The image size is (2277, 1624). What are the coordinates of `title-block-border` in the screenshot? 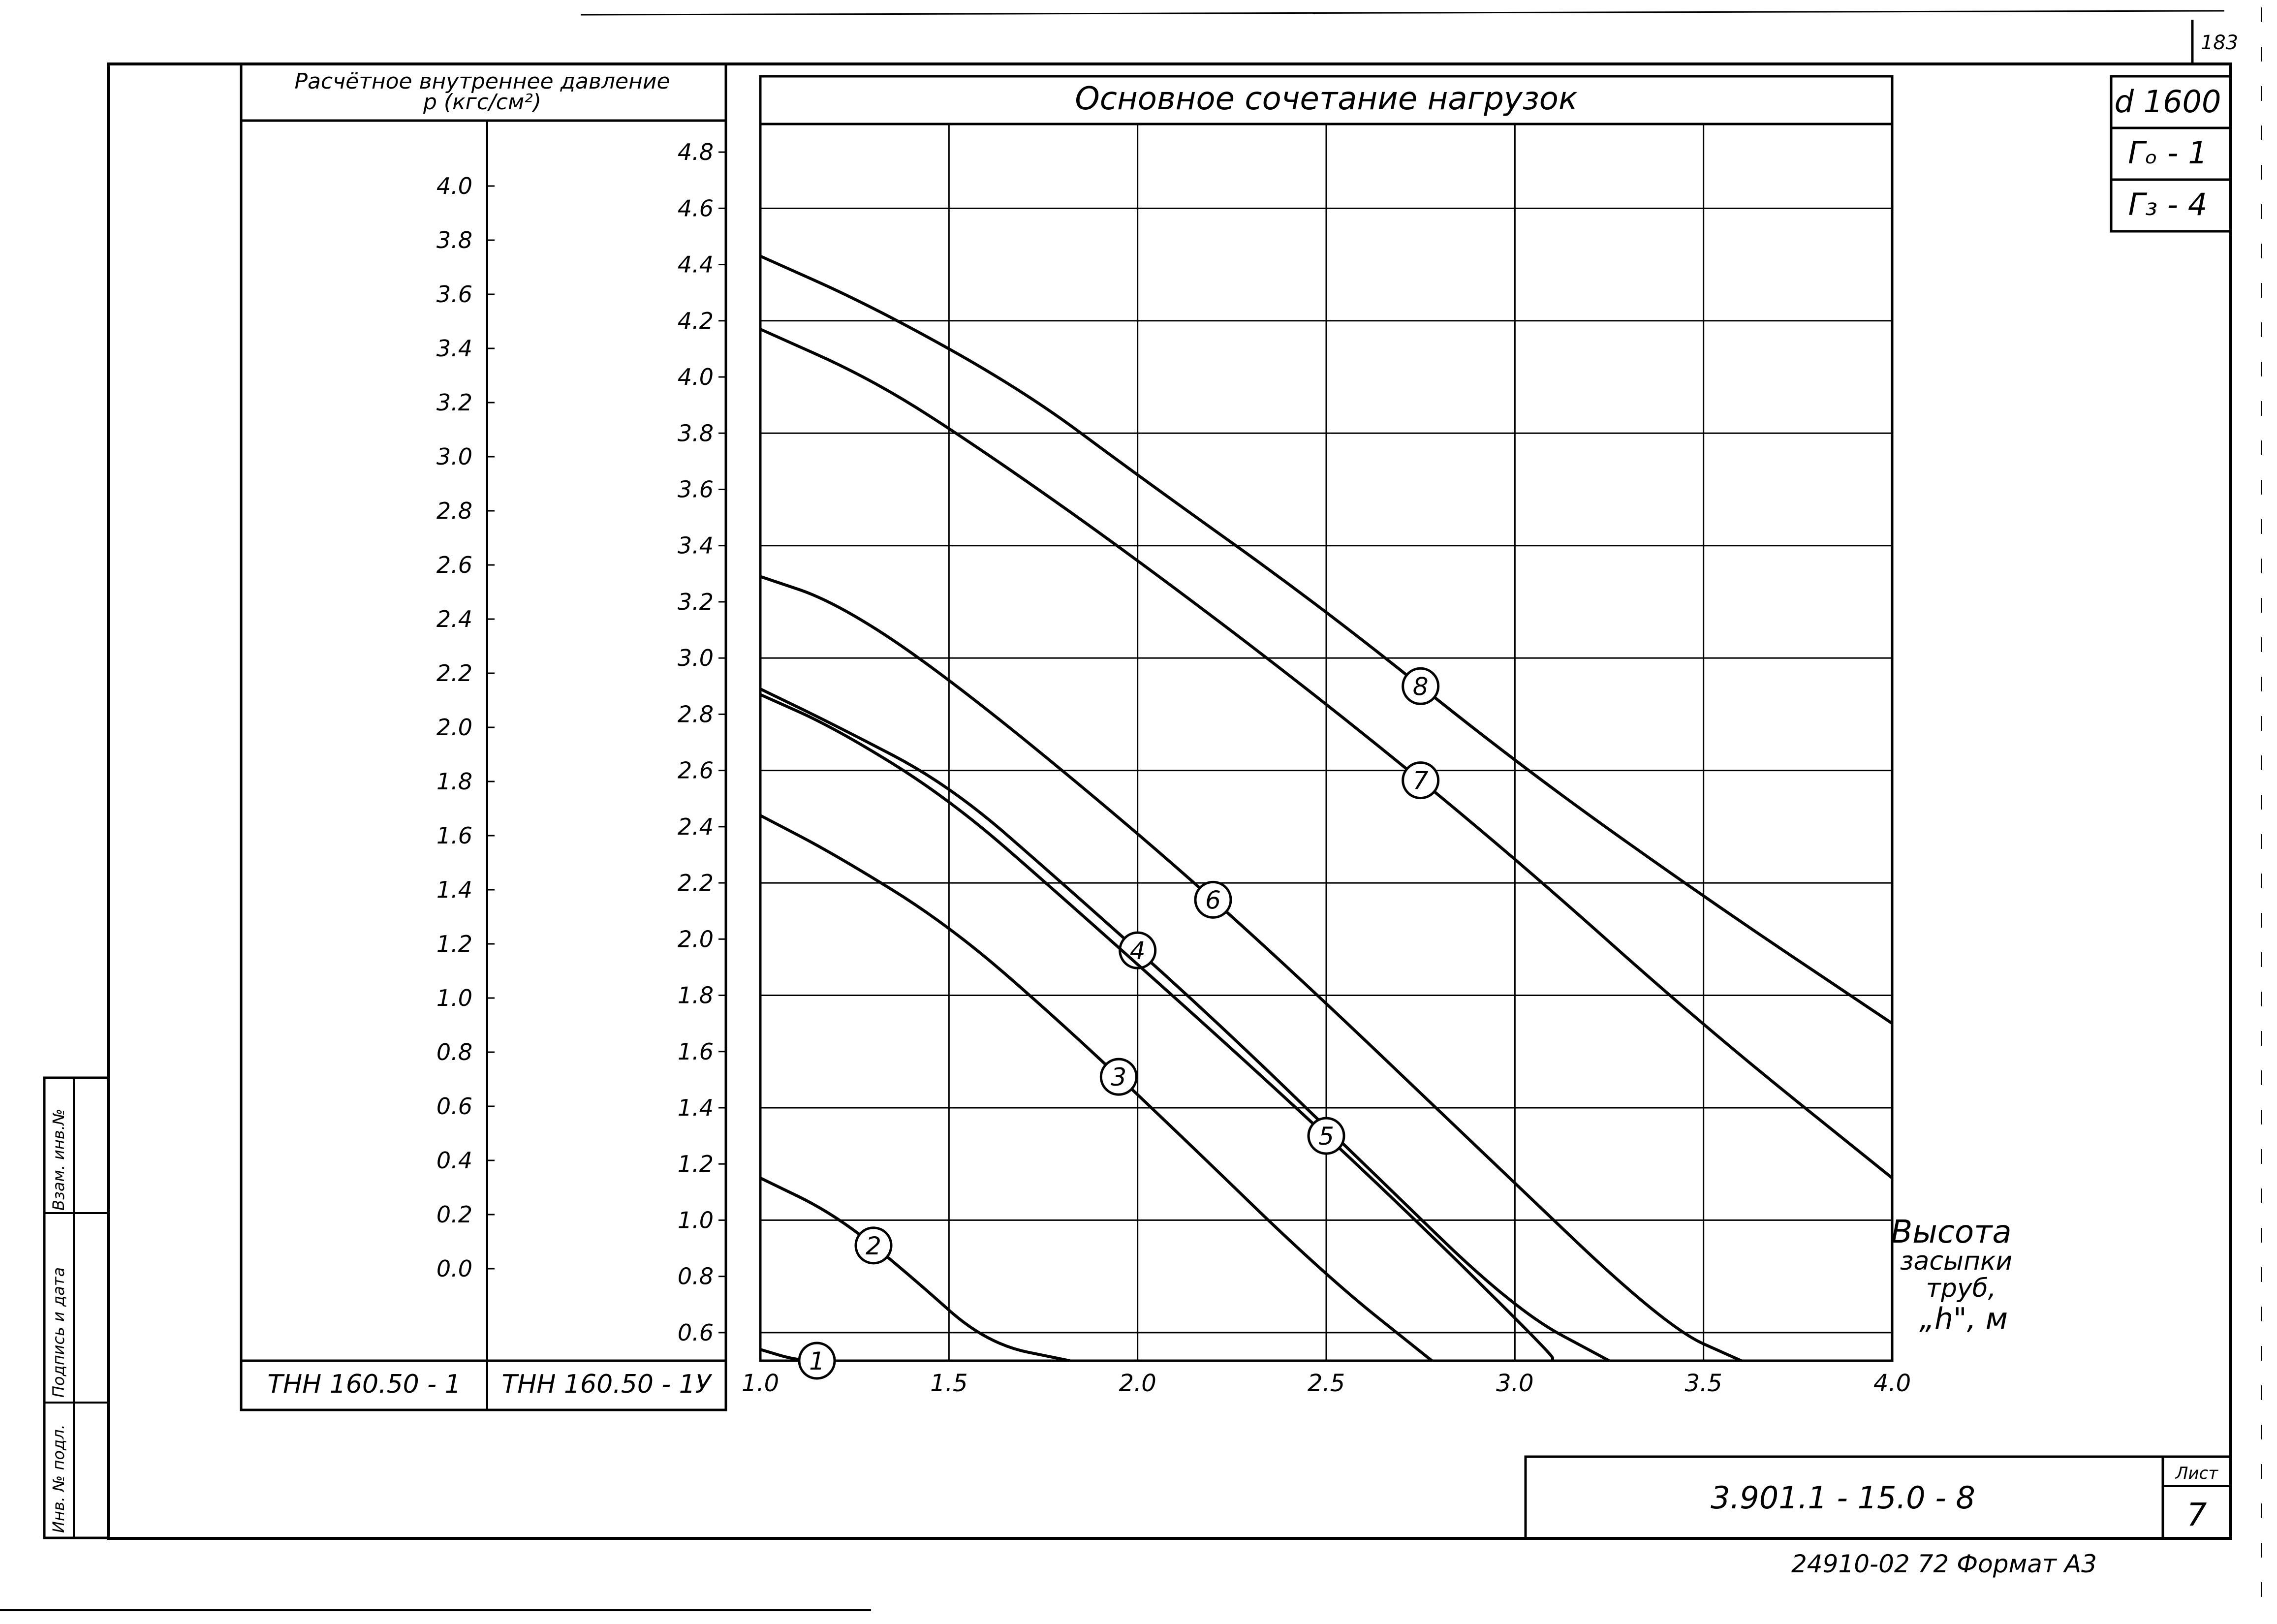 It's located at (1878, 1497).